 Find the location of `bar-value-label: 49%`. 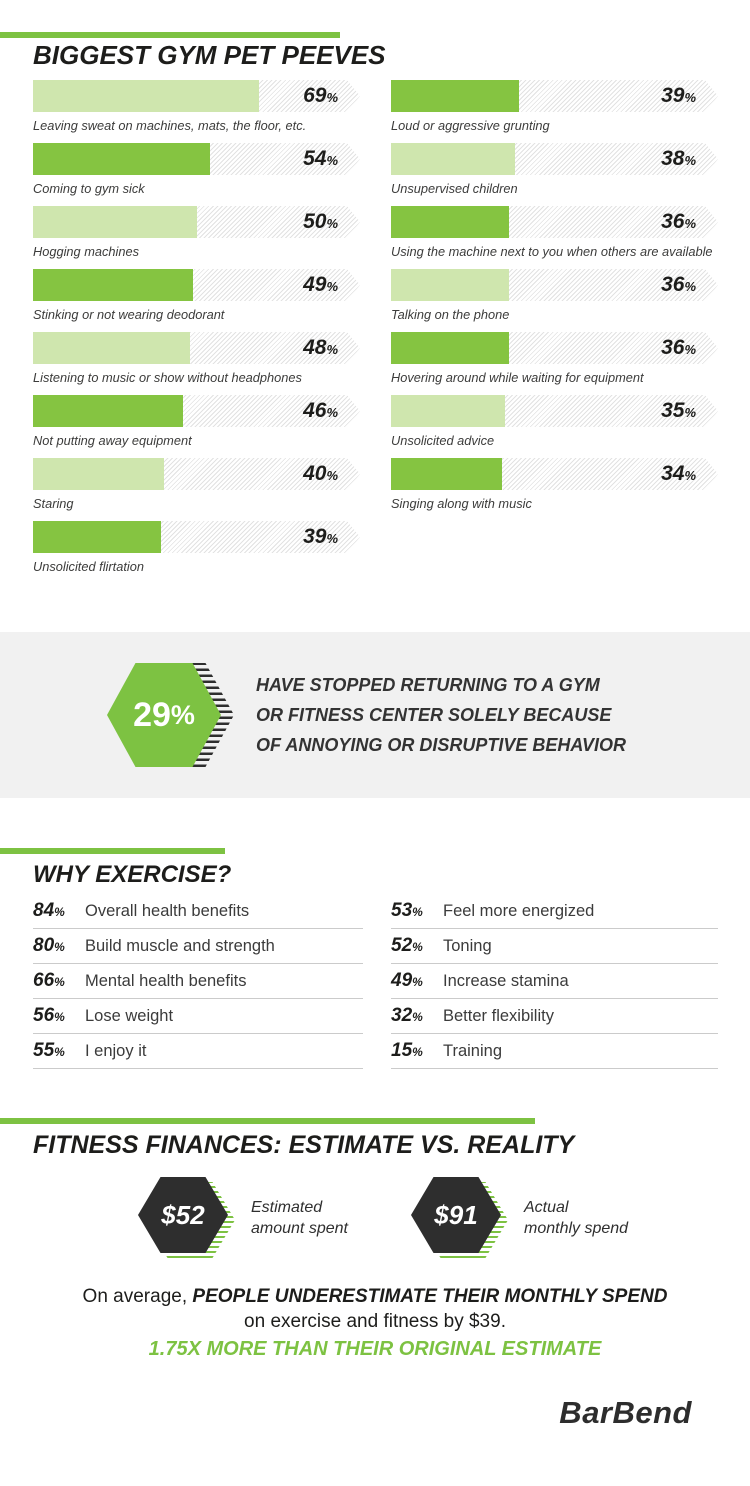

bar-value-label: 49% is located at coordinates (320, 284).